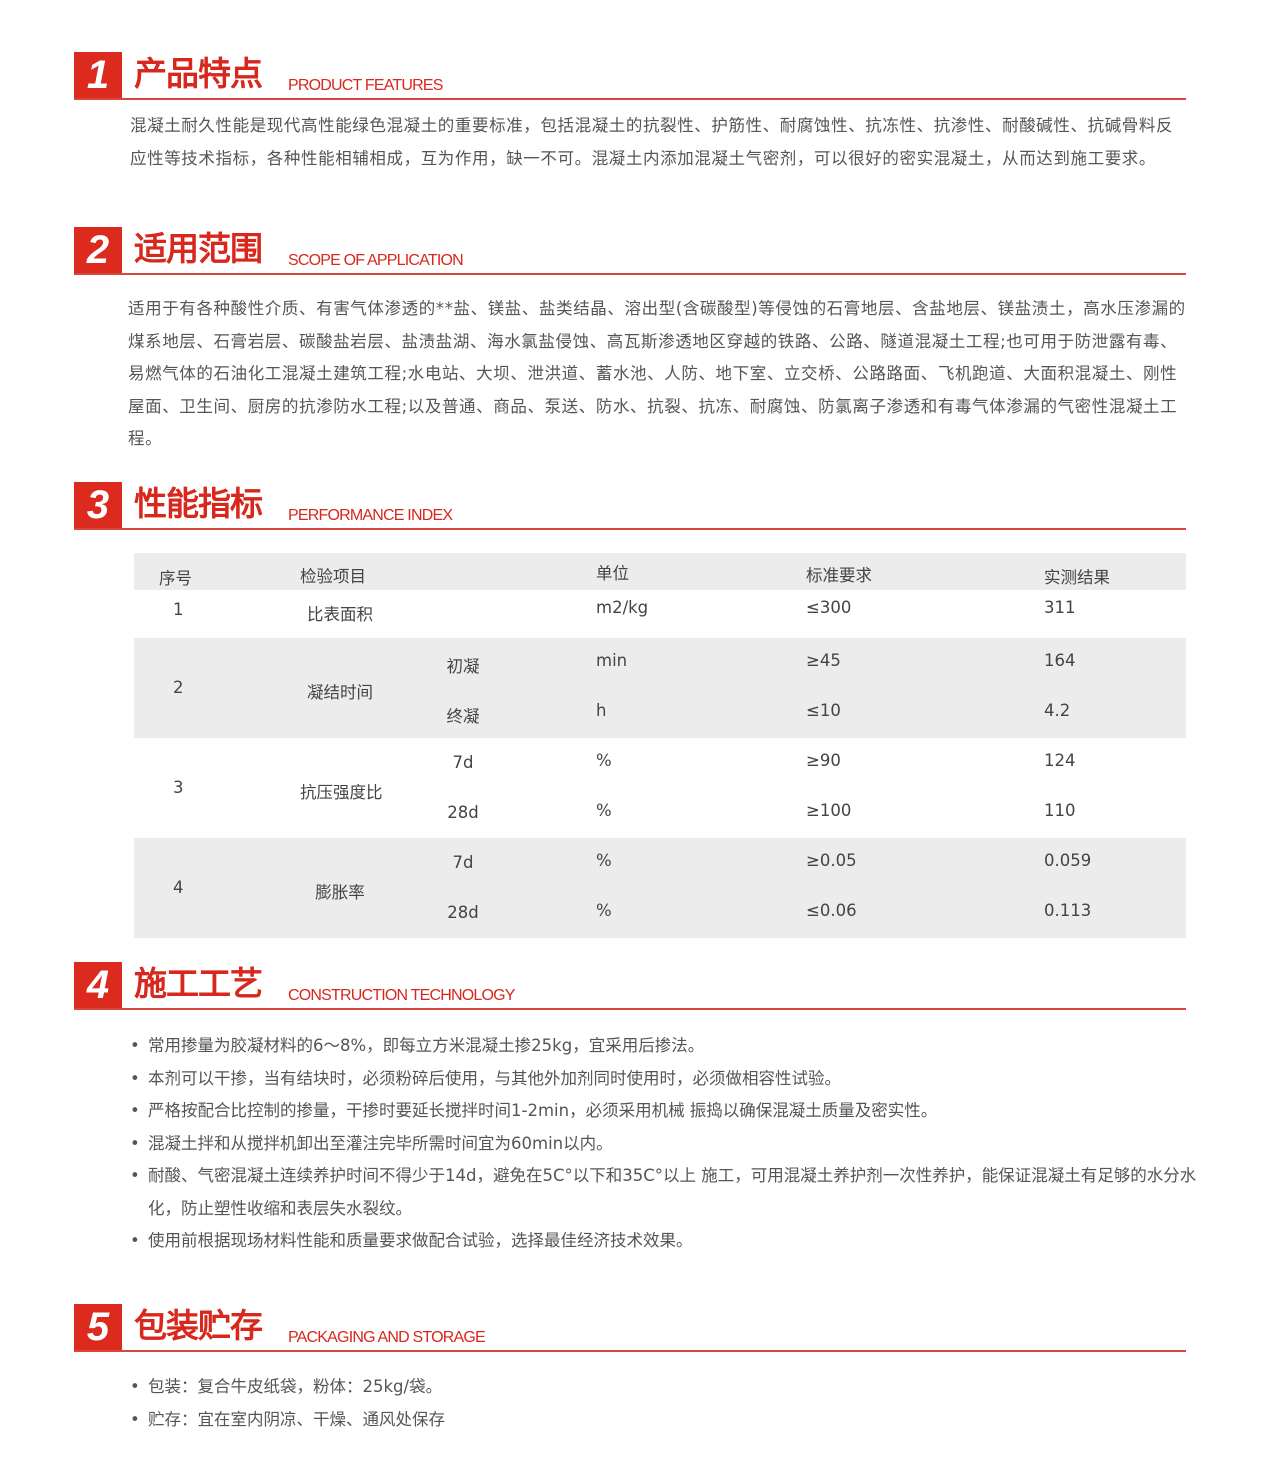 This screenshot has height=1484, width=1280. Describe the element at coordinates (660, 888) in the screenshot. I see `table-row: 4 膨胀率 7d% ≥0.05 0.059 28d% ≤0.06 0.113` at that location.